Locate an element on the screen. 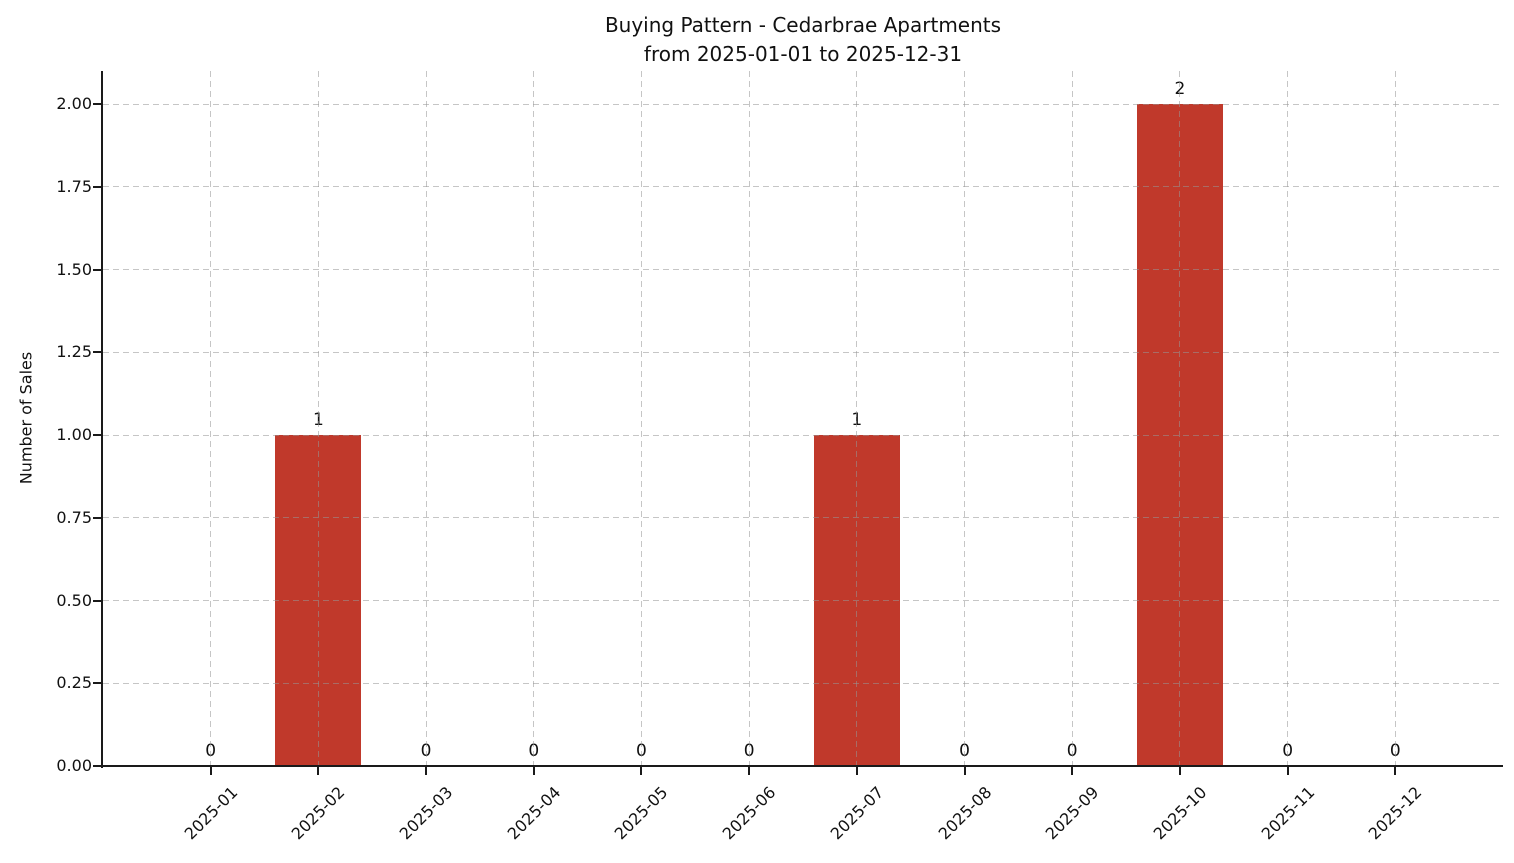  y-tick-label: 0.75 is located at coordinates (74, 517).